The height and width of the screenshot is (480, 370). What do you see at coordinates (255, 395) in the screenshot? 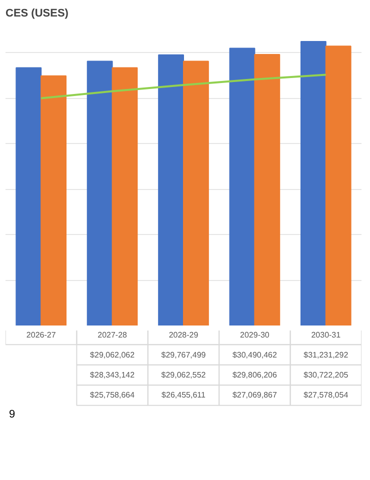
I see `data-label: $27,069,867` at bounding box center [255, 395].